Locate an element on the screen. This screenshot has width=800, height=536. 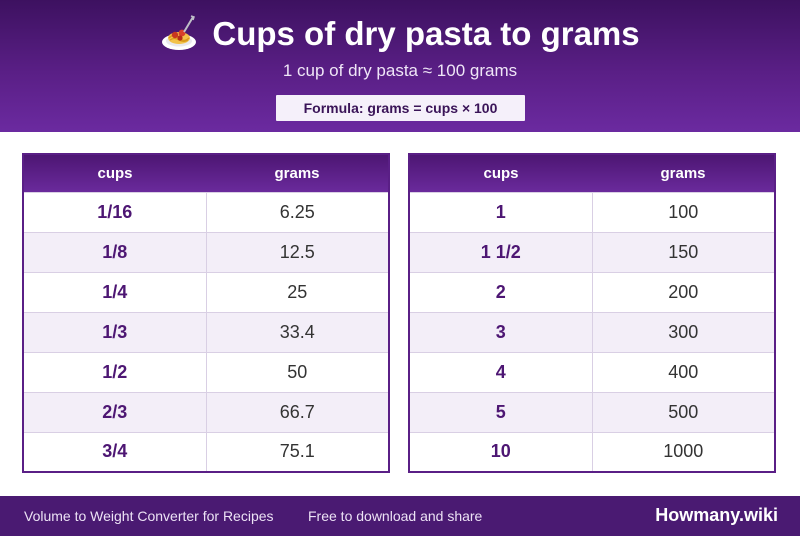
grams-cell: 75.1 is located at coordinates (297, 451).